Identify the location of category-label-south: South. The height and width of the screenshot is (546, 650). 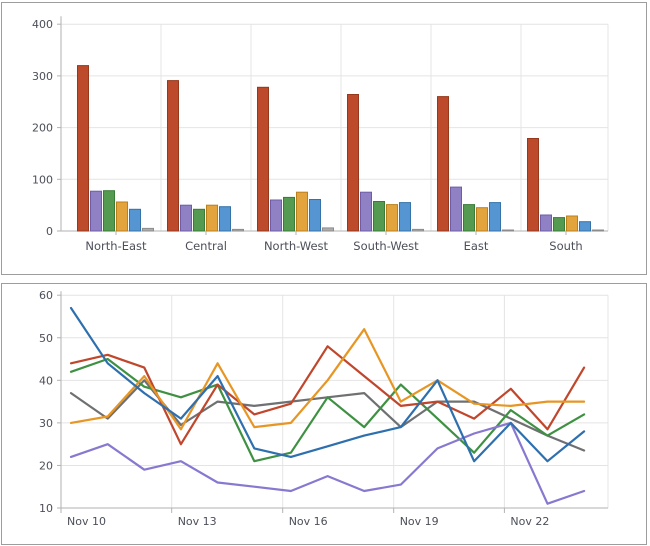
(565, 246).